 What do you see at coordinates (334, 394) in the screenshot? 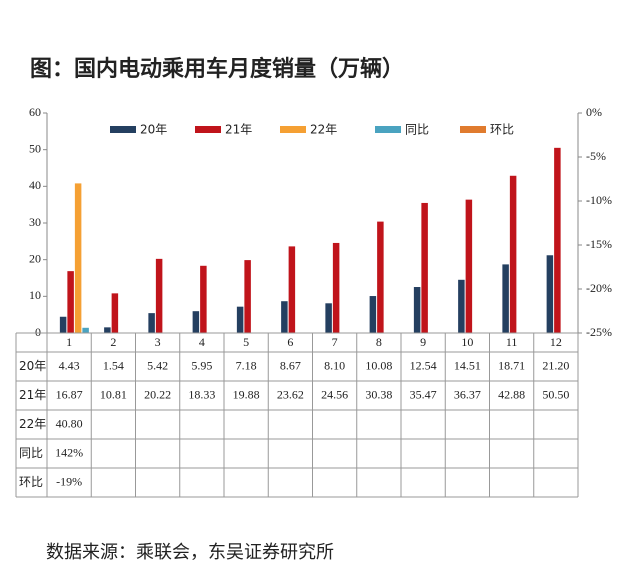
I see `table-cell: 24.56` at bounding box center [334, 394].